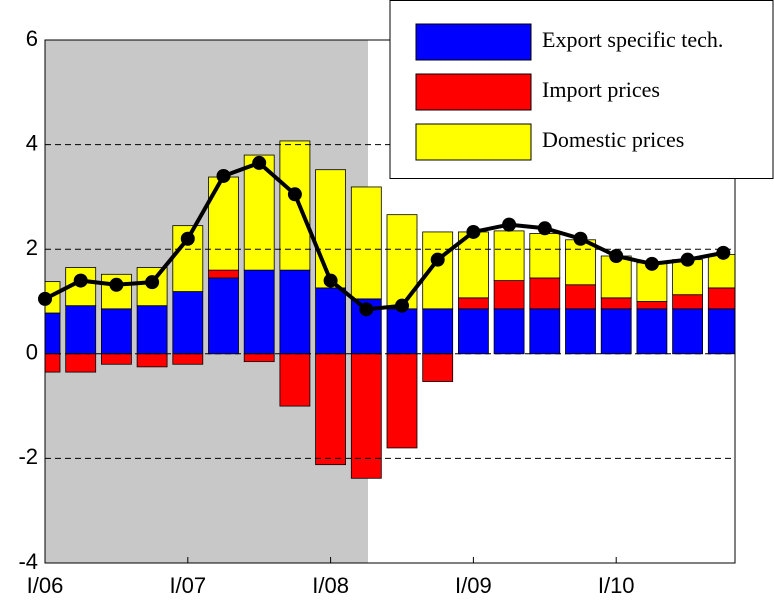 The height and width of the screenshot is (609, 774). Describe the element at coordinates (330, 585) in the screenshot. I see `x-tick-label: I/08` at that location.